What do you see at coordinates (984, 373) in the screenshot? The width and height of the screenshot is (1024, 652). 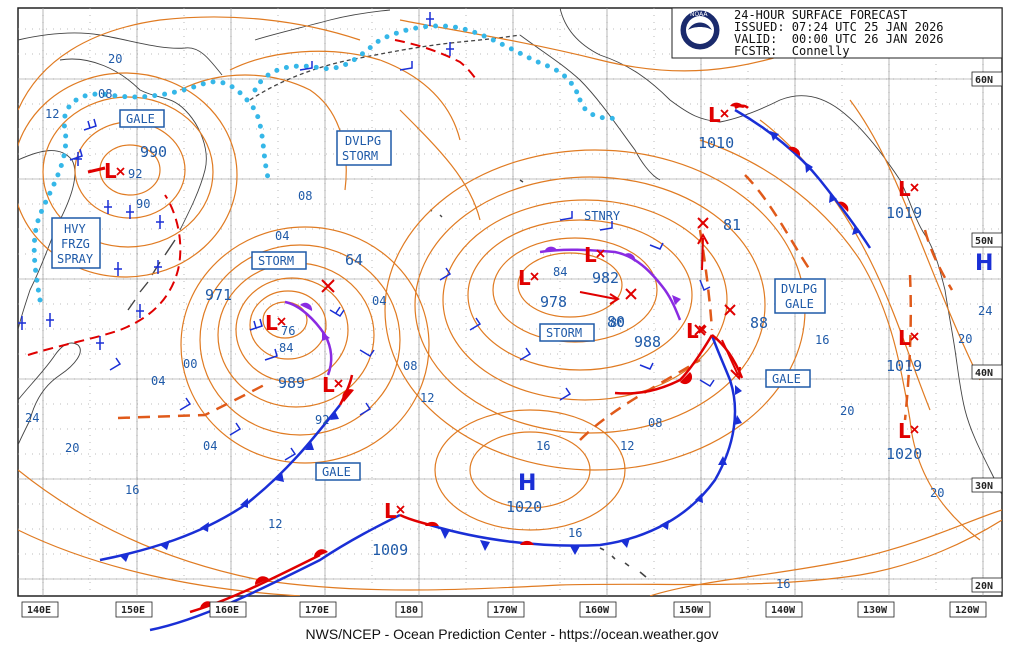 I see `lat-40n: 40N` at bounding box center [984, 373].